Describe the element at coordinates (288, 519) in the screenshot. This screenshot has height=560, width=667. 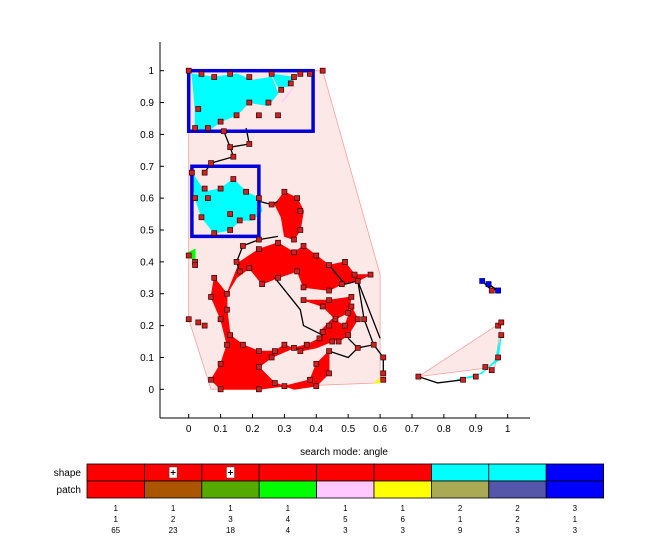
I see `legend-count: 4` at that location.